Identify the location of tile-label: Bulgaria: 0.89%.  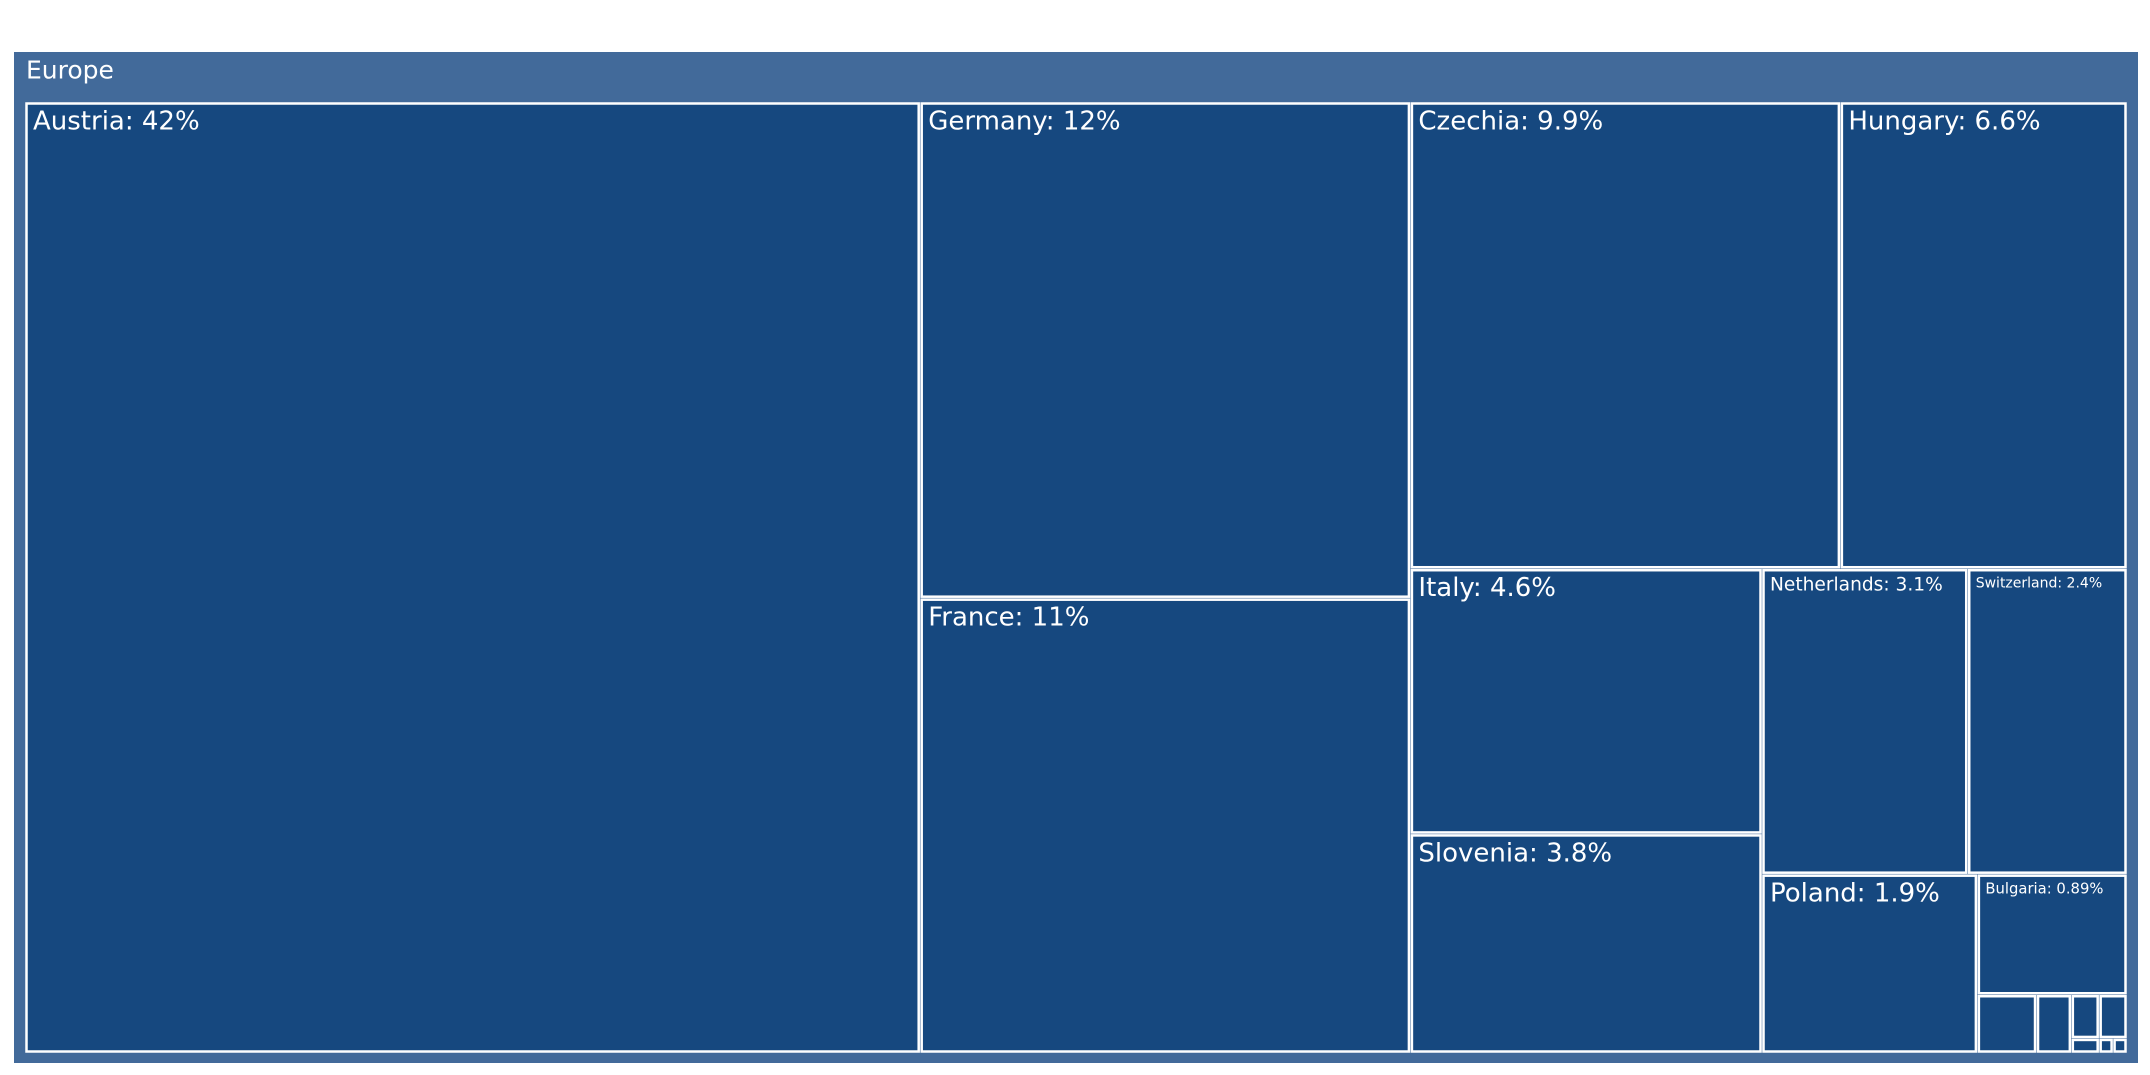
(2044, 889).